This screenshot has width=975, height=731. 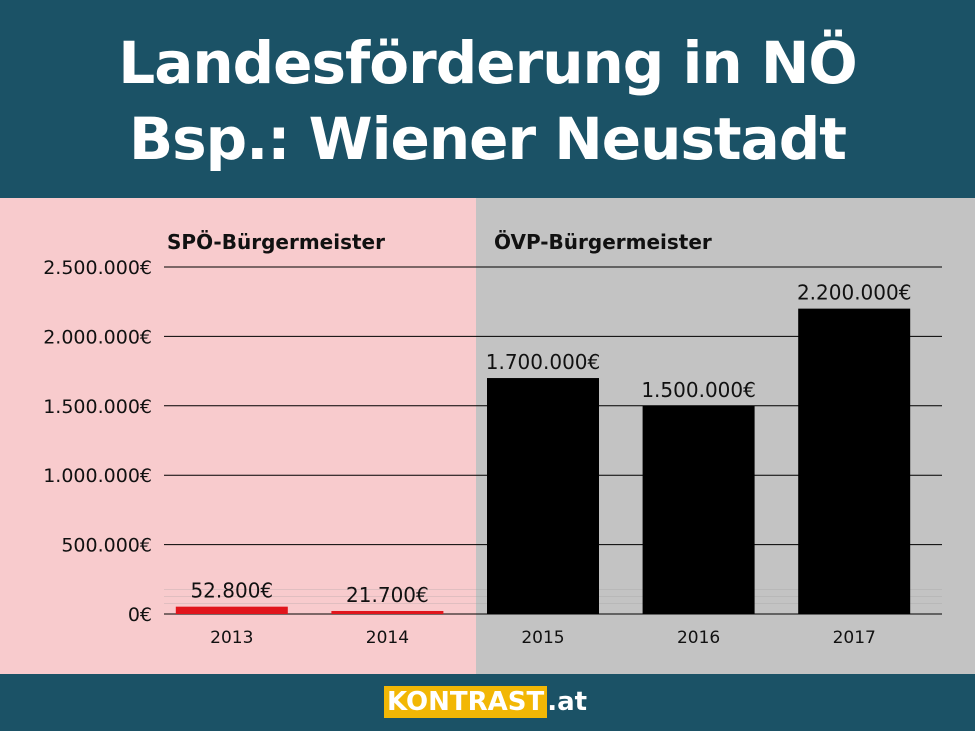 What do you see at coordinates (487, 139) in the screenshot?
I see `title-line-2: Bsp.: Wiener Neustadt` at bounding box center [487, 139].